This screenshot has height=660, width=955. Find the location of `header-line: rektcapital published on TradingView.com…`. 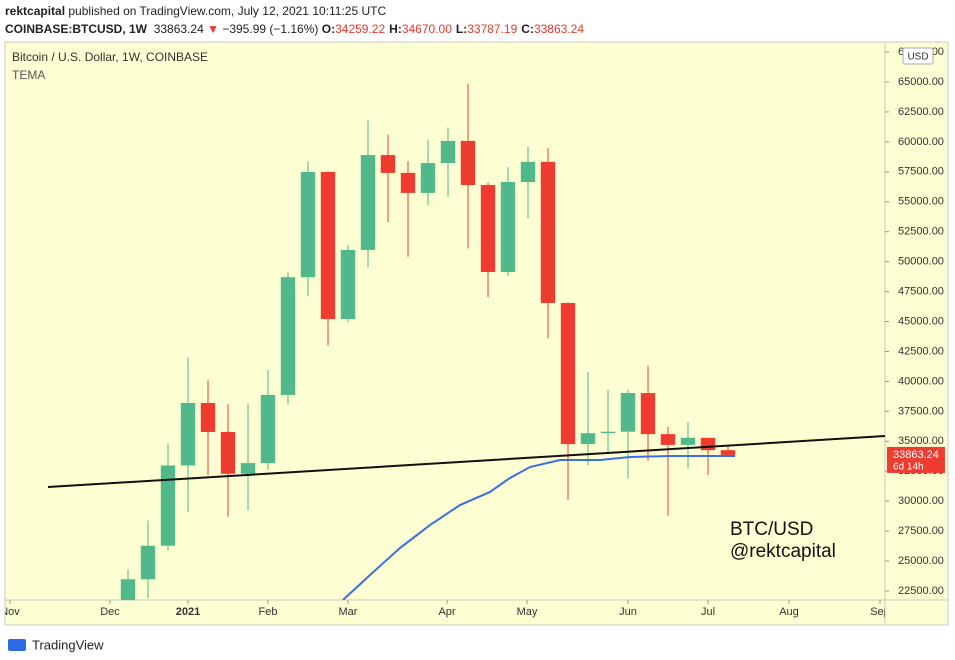

header-line: rektcapital published on TradingView.com… is located at coordinates (296, 11).